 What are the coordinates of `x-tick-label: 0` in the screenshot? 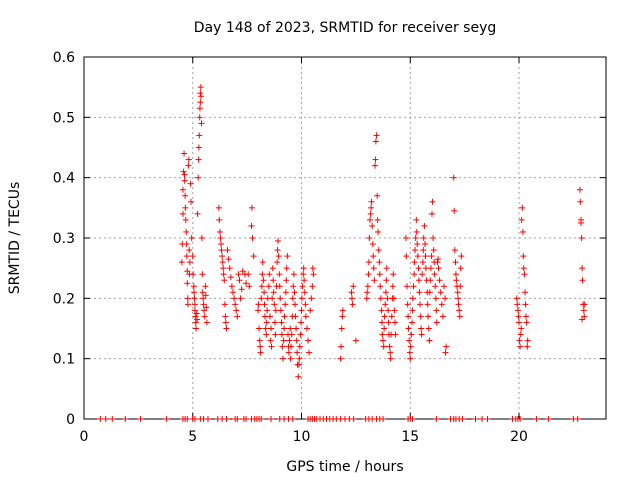 It's located at (84, 437).